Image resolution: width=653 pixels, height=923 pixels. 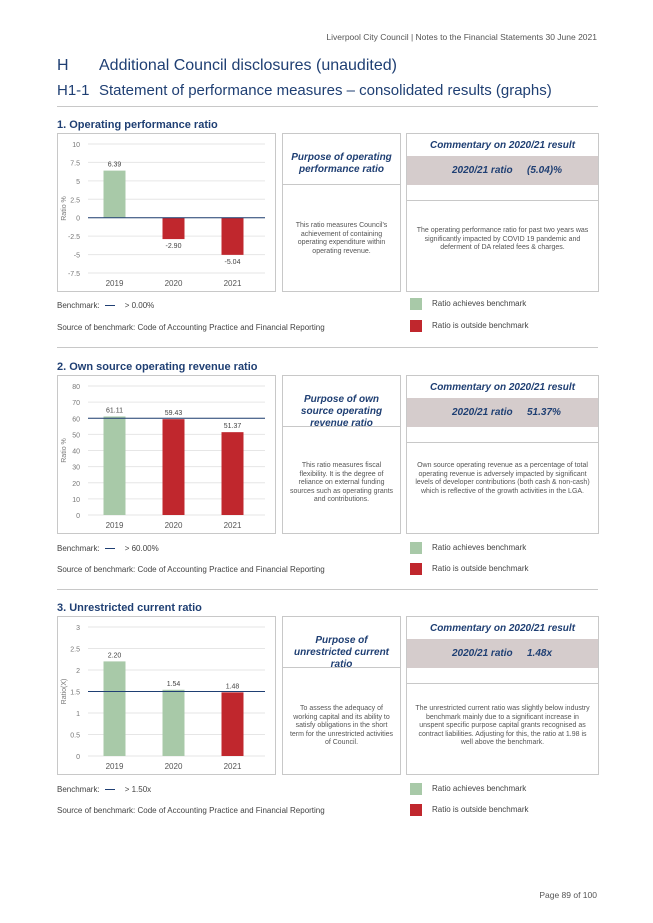 What do you see at coordinates (141, 548) in the screenshot?
I see `benchmark-2-value: > 60.00%` at bounding box center [141, 548].